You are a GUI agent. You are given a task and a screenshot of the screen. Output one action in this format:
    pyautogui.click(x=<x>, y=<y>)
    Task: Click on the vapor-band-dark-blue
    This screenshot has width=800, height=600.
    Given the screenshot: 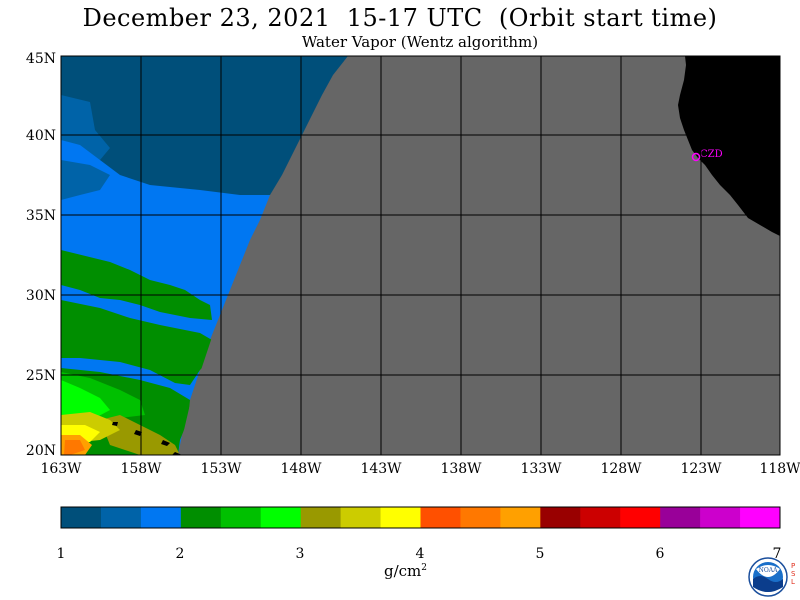 What is the action you would take?
    pyautogui.click(x=204, y=125)
    